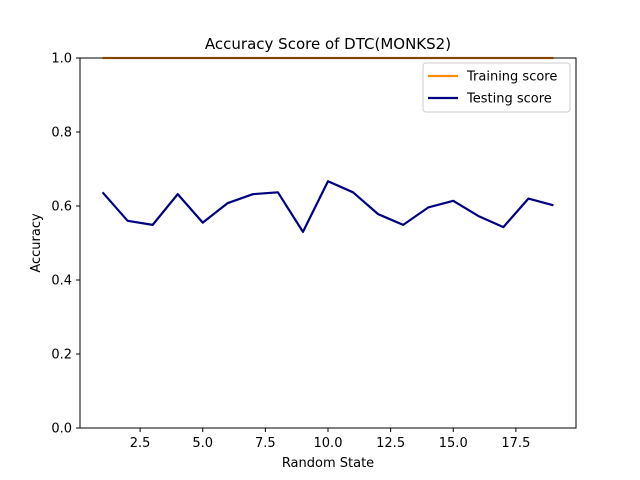 The width and height of the screenshot is (640, 480). What do you see at coordinates (202, 443) in the screenshot?
I see `x-tick-label: 5.0` at bounding box center [202, 443].